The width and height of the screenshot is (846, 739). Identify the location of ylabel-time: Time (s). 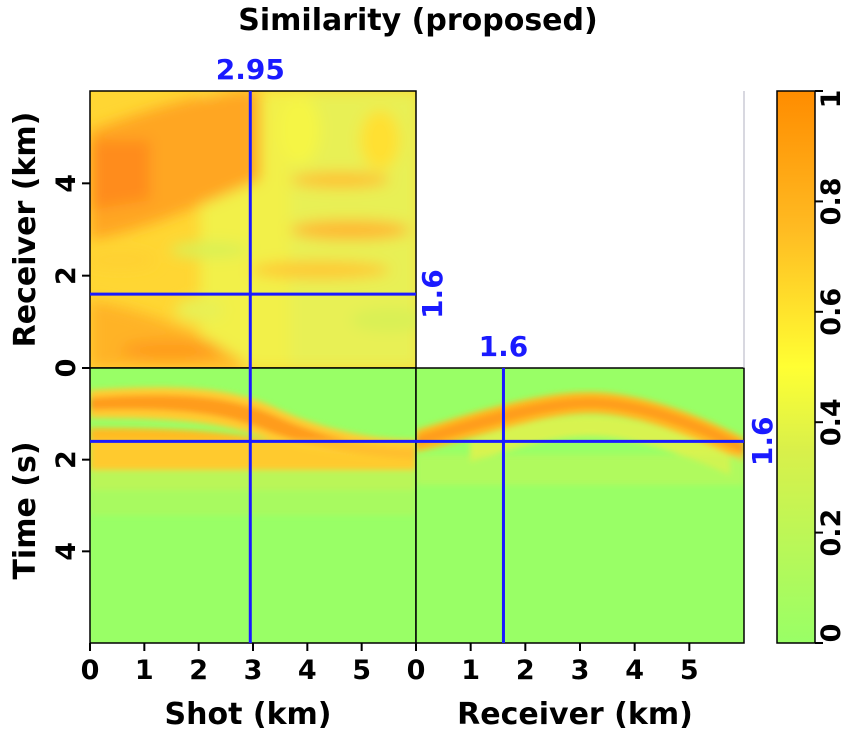
(25, 510).